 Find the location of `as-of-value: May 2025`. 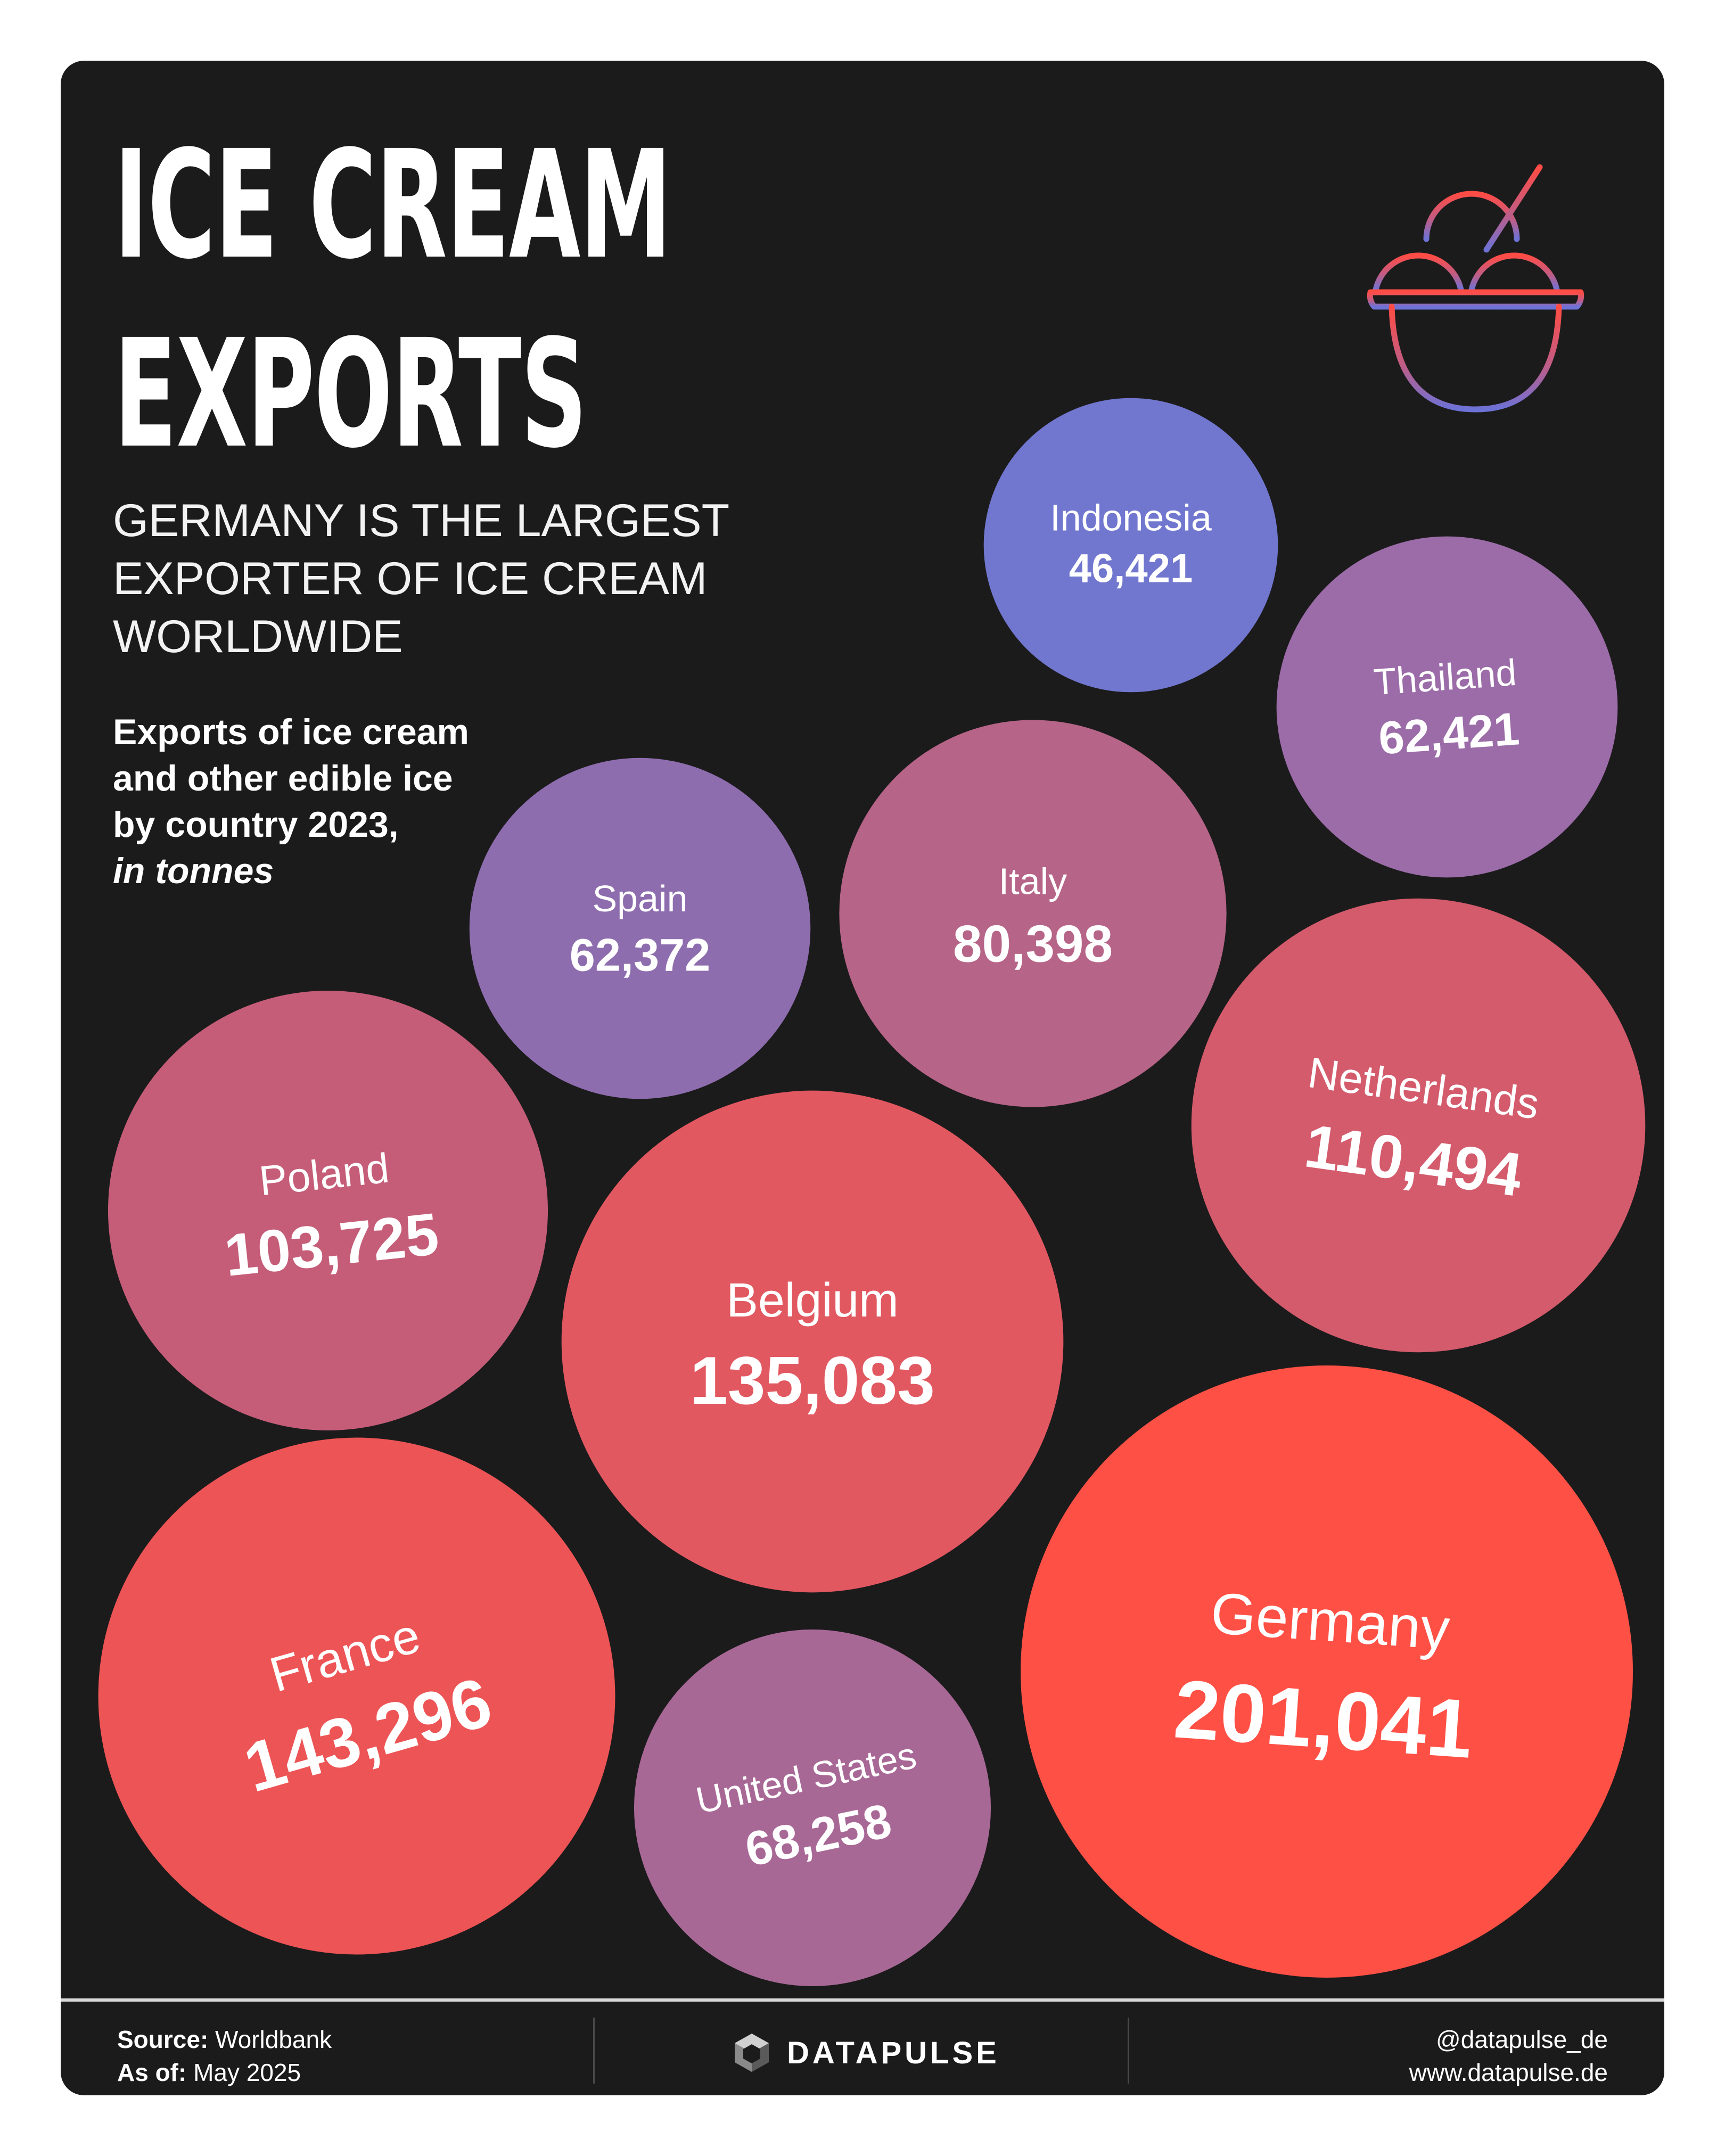

as-of-value: May 2025 is located at coordinates (247, 2072).